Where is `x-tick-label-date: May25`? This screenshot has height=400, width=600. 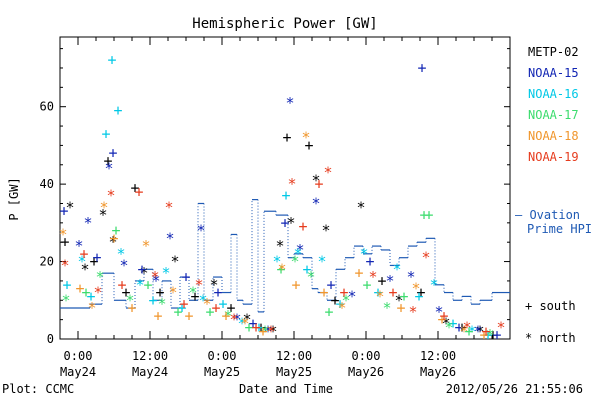 x-tick-label-date: May25 is located at coordinates (294, 372).